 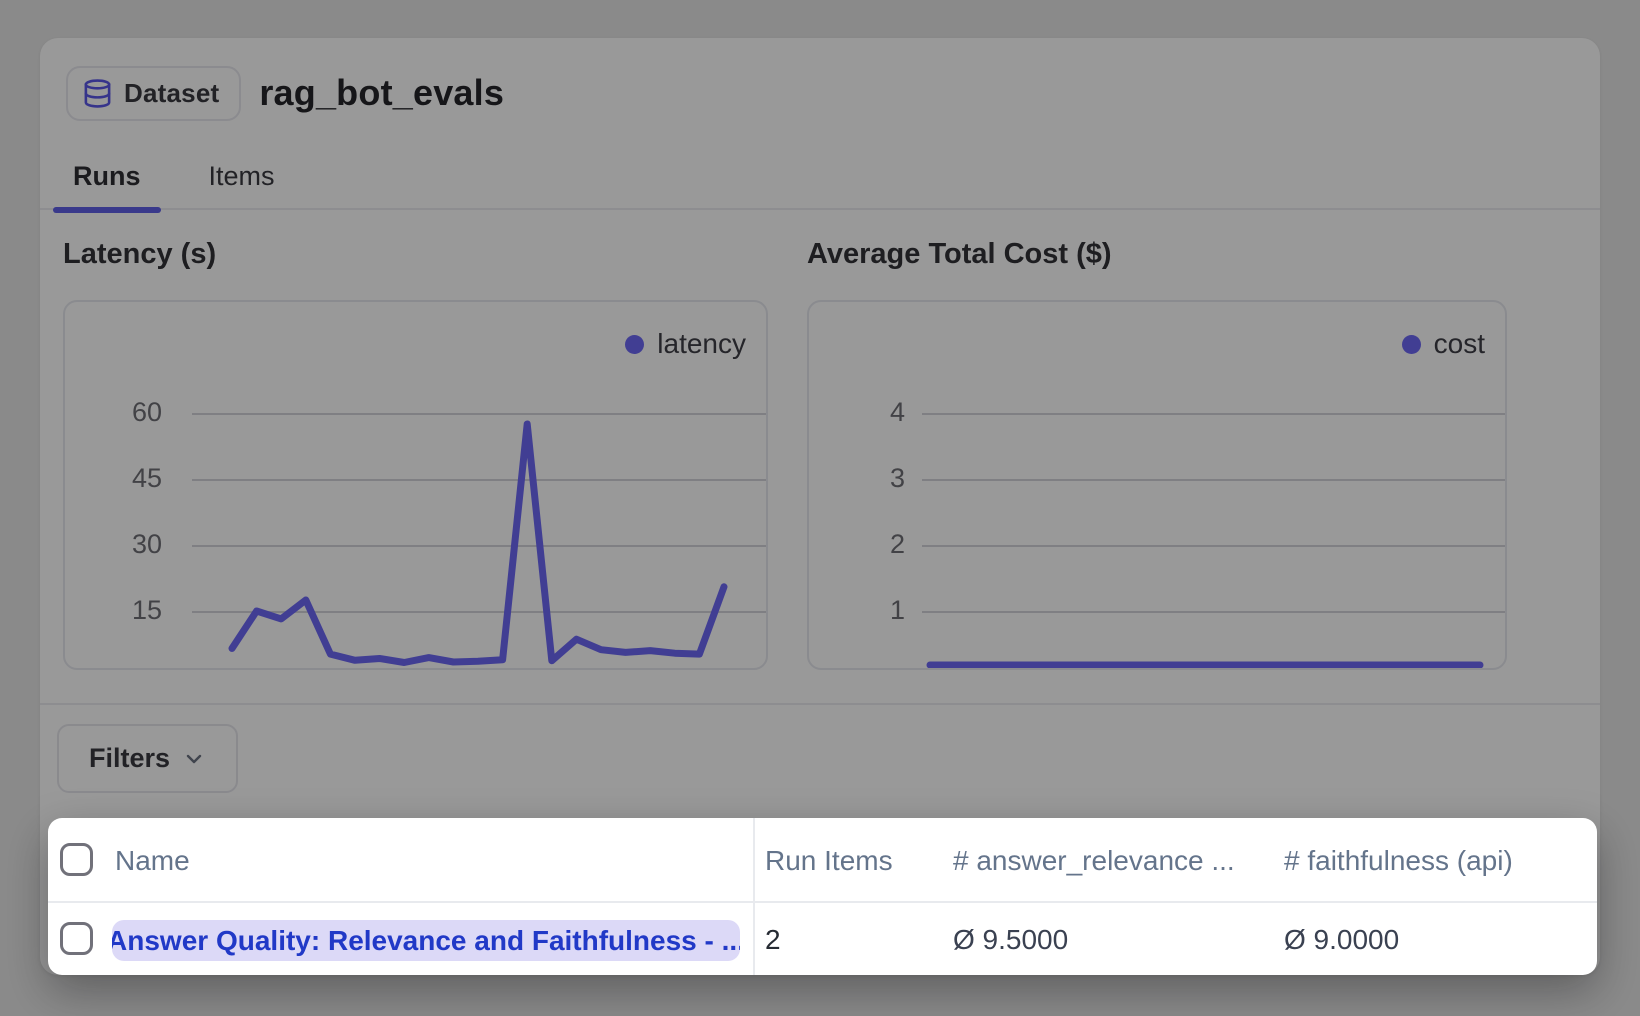 I want to click on section-divider, so click(x=820, y=704).